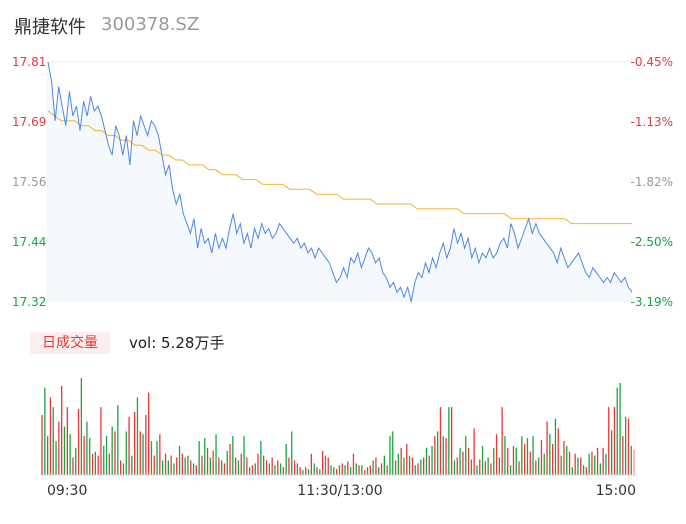 The image size is (686, 524). Describe the element at coordinates (29, 242) in the screenshot. I see `price-tick-label: 17.44` at that location.